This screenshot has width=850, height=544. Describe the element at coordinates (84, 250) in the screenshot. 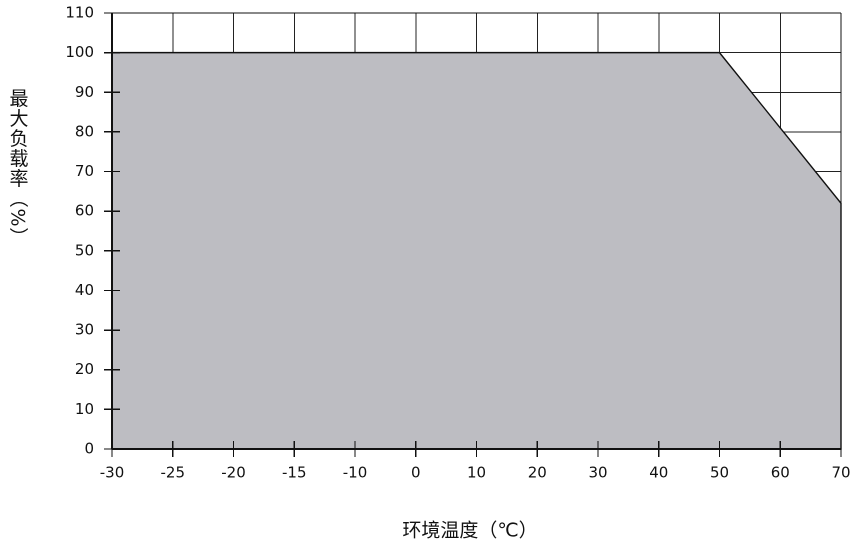

I see `y-tick-label: 50` at that location.